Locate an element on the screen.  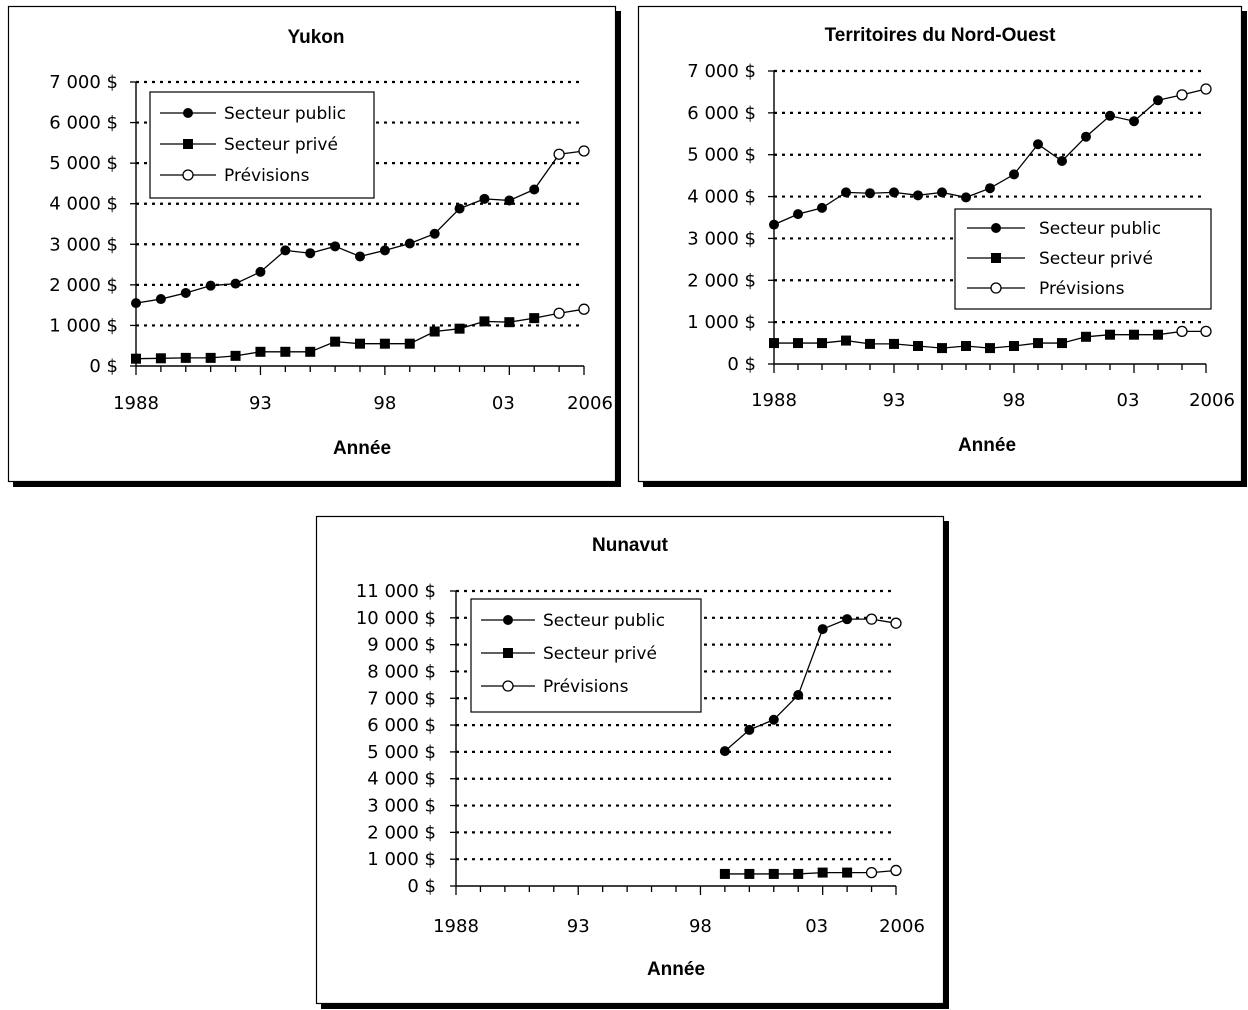
series-secteur-prive is located at coordinates (966, 341).